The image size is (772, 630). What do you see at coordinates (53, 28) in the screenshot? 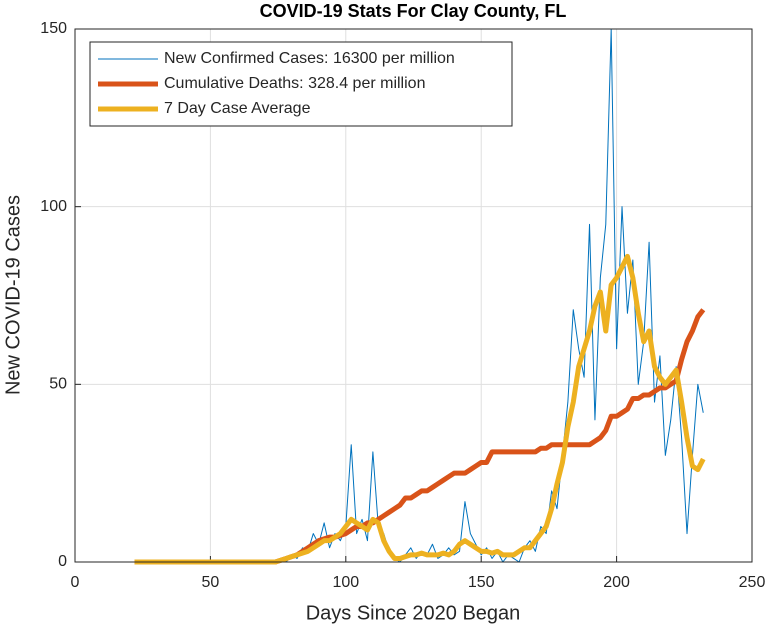
I see `y-tick-label: 150` at bounding box center [53, 28].